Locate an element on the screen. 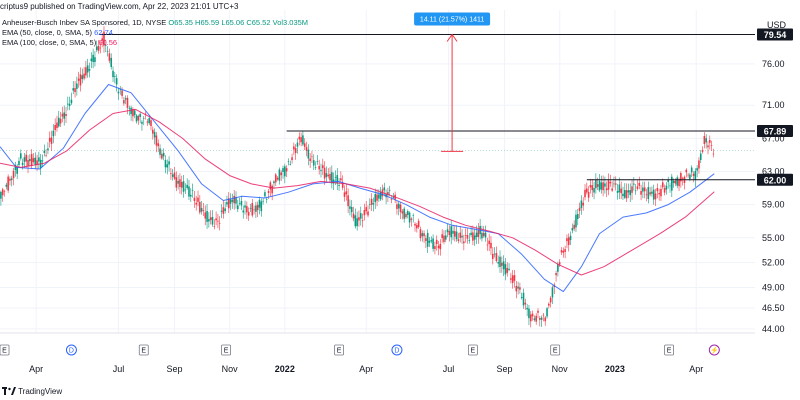  legend-ema50-row: EMA (50, close, 0, SMA, 5) 62.74 is located at coordinates (155, 33).